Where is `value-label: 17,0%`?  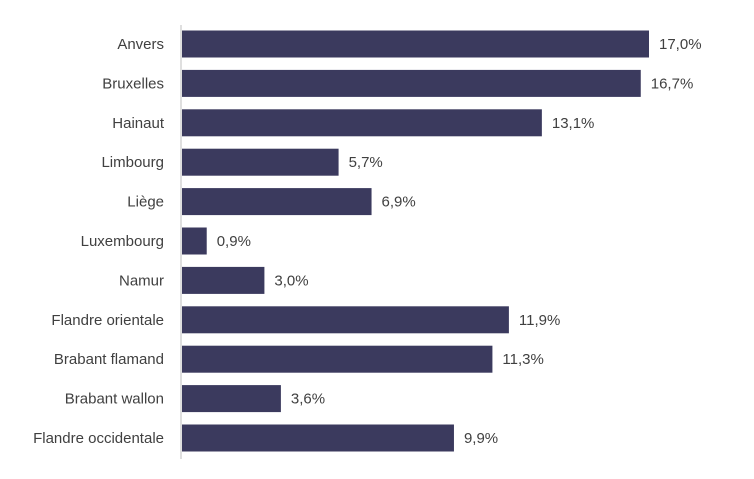
value-label: 17,0% is located at coordinates (680, 44).